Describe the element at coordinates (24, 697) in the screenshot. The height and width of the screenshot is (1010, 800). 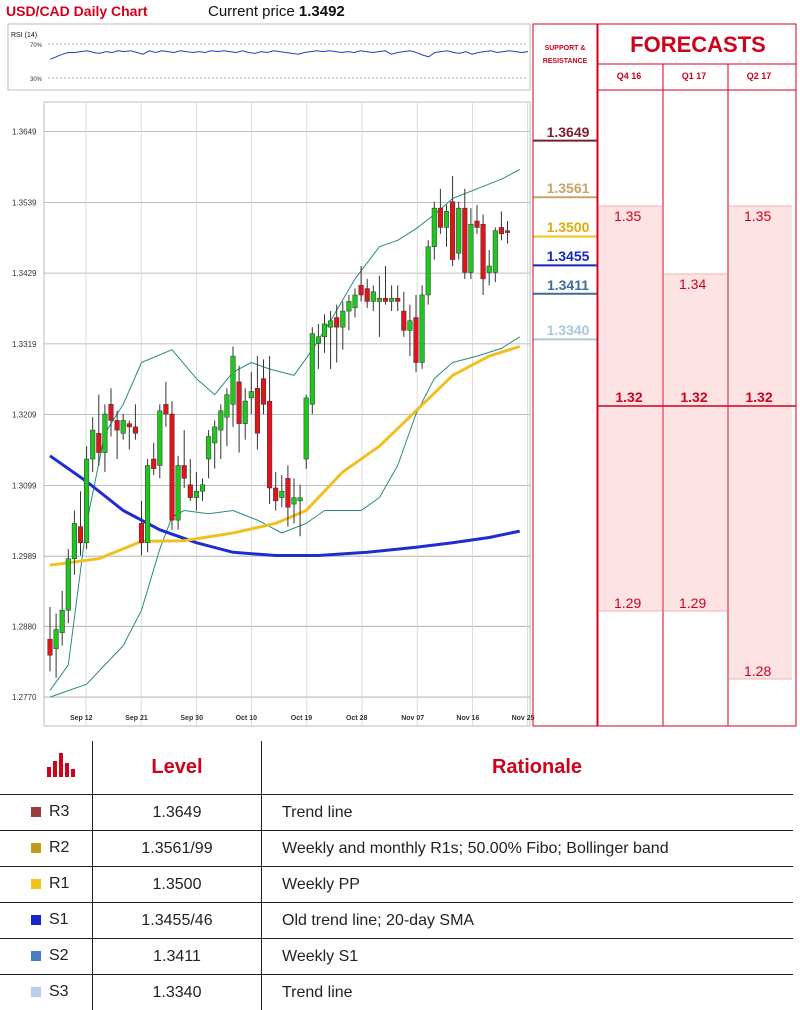
I see `y-tick-label: 1.2770` at that location.